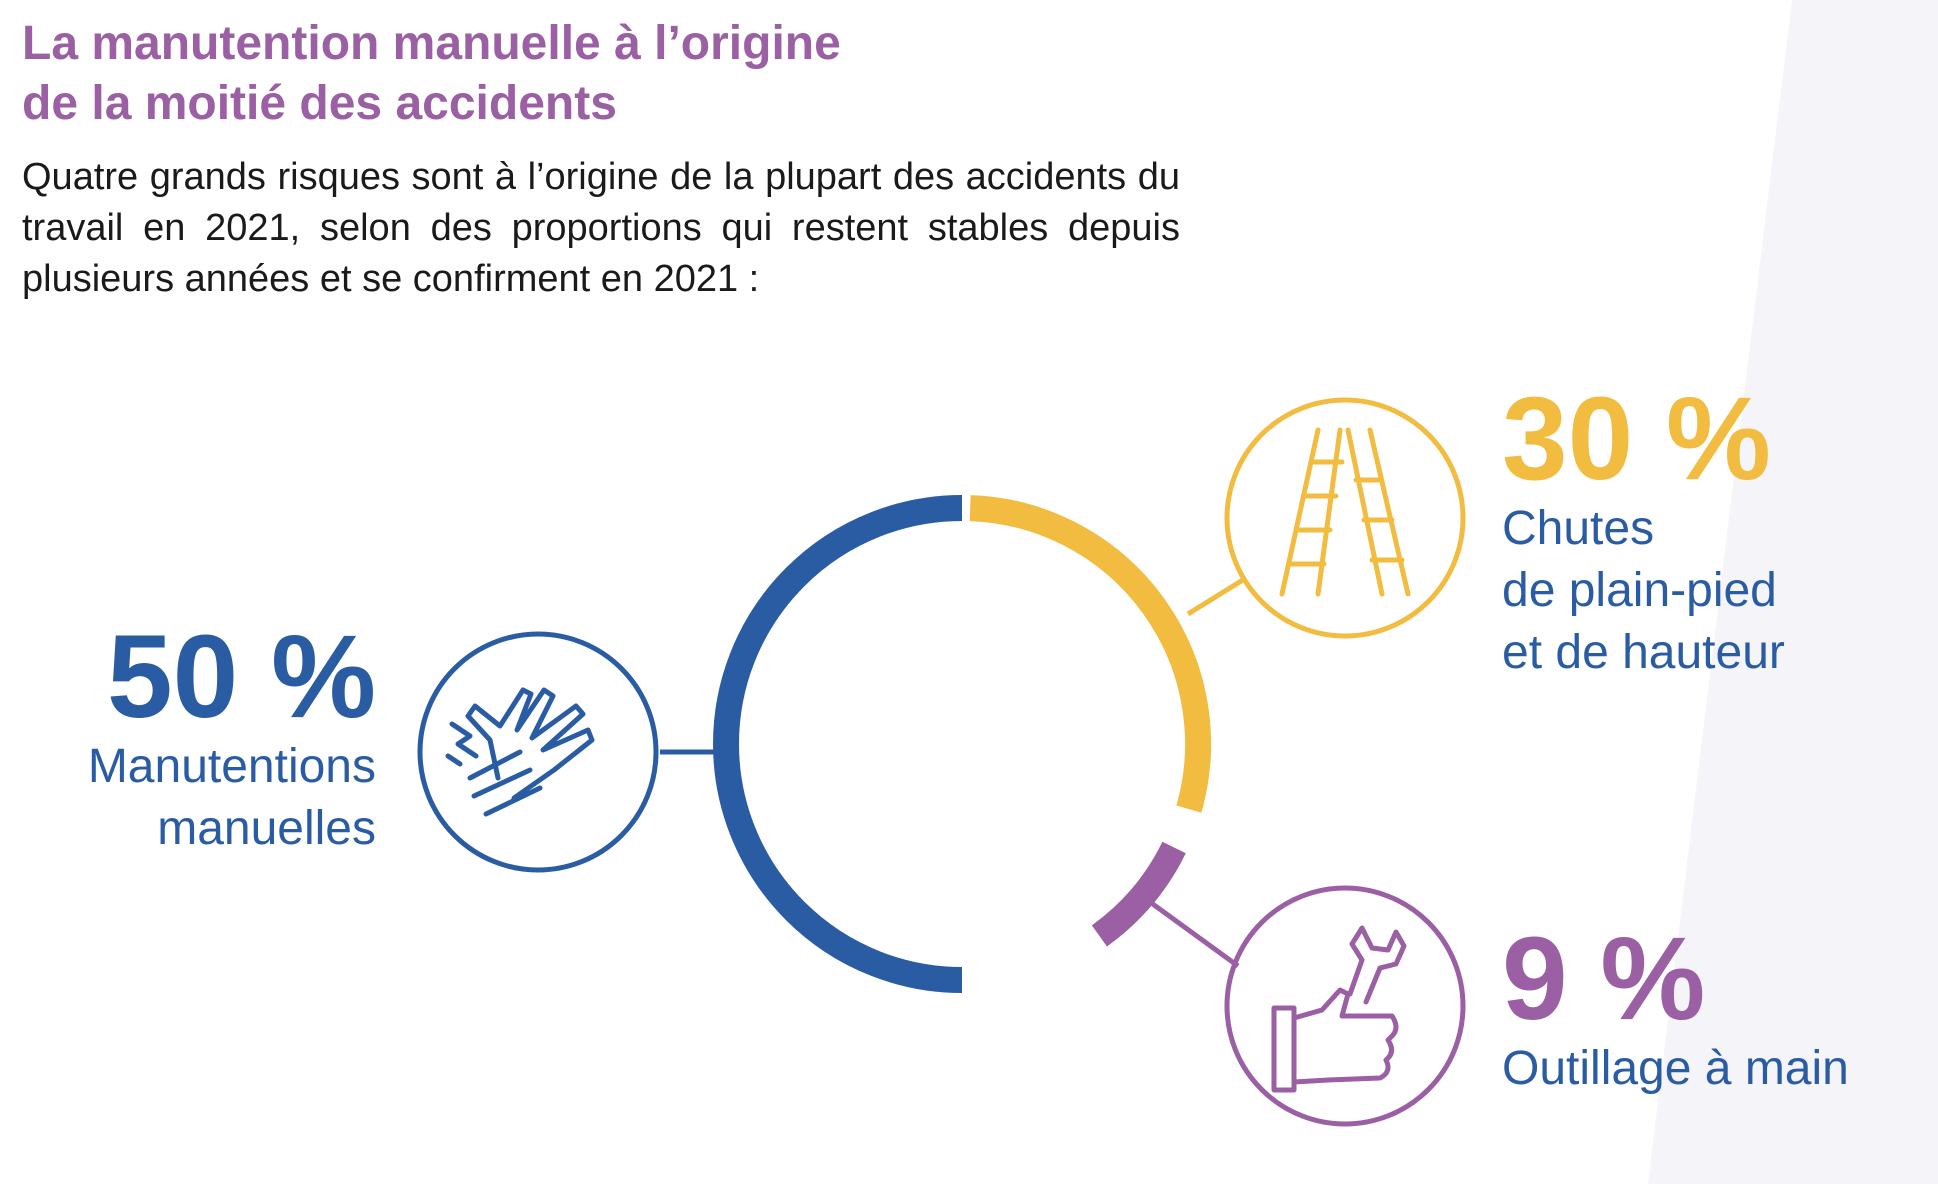  Describe the element at coordinates (1194, 934) in the screenshot. I see `connector-outillage` at that location.